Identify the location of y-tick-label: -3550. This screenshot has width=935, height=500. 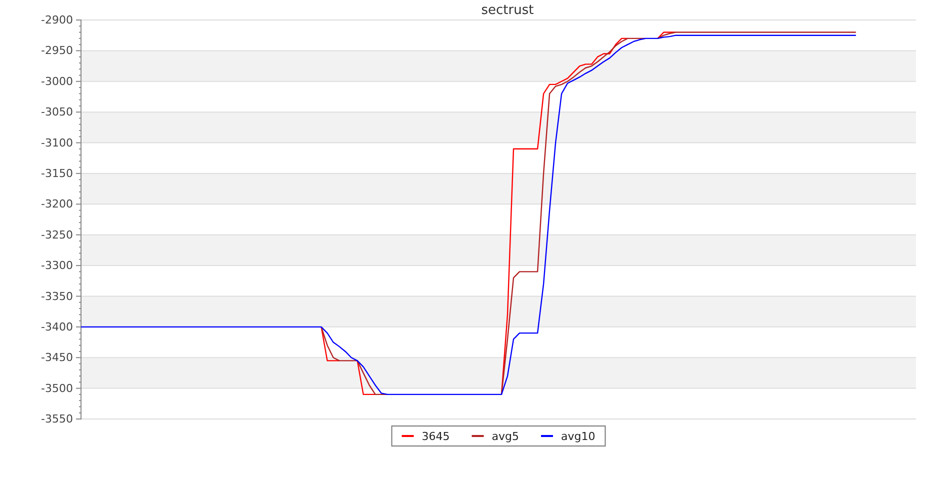
(57, 419).